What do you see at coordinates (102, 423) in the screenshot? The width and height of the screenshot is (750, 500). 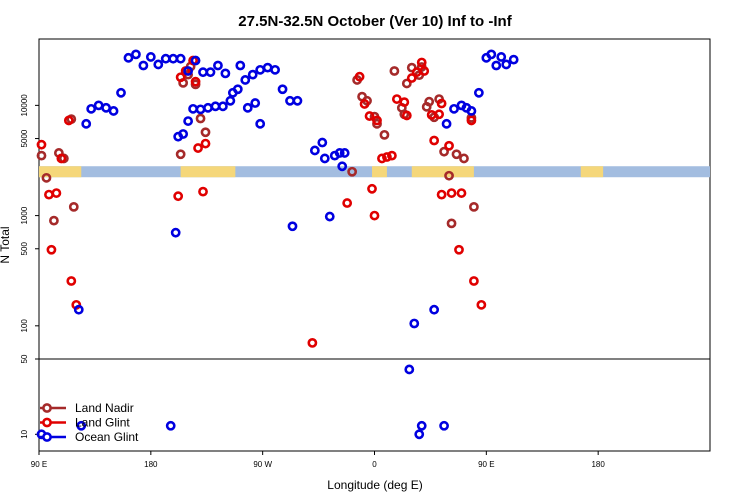 I see `legend-label: Land Glint` at bounding box center [102, 423].